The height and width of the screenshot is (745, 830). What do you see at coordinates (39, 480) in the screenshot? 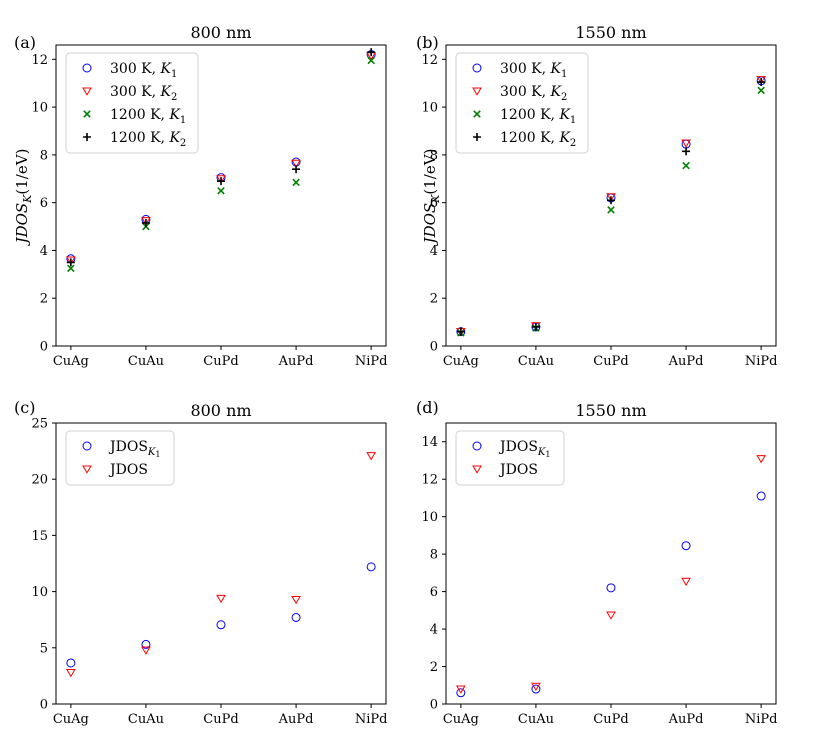
I see `y-tick-label: 20` at bounding box center [39, 480].